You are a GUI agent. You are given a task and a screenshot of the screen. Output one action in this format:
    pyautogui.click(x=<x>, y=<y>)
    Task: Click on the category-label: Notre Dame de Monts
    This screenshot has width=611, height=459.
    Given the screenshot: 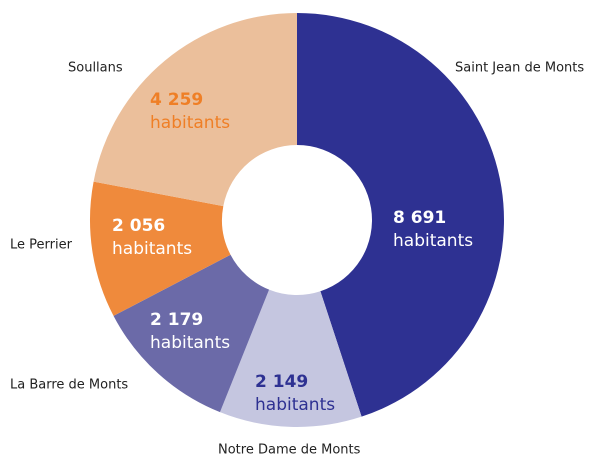 What is the action you would take?
    pyautogui.click(x=289, y=450)
    